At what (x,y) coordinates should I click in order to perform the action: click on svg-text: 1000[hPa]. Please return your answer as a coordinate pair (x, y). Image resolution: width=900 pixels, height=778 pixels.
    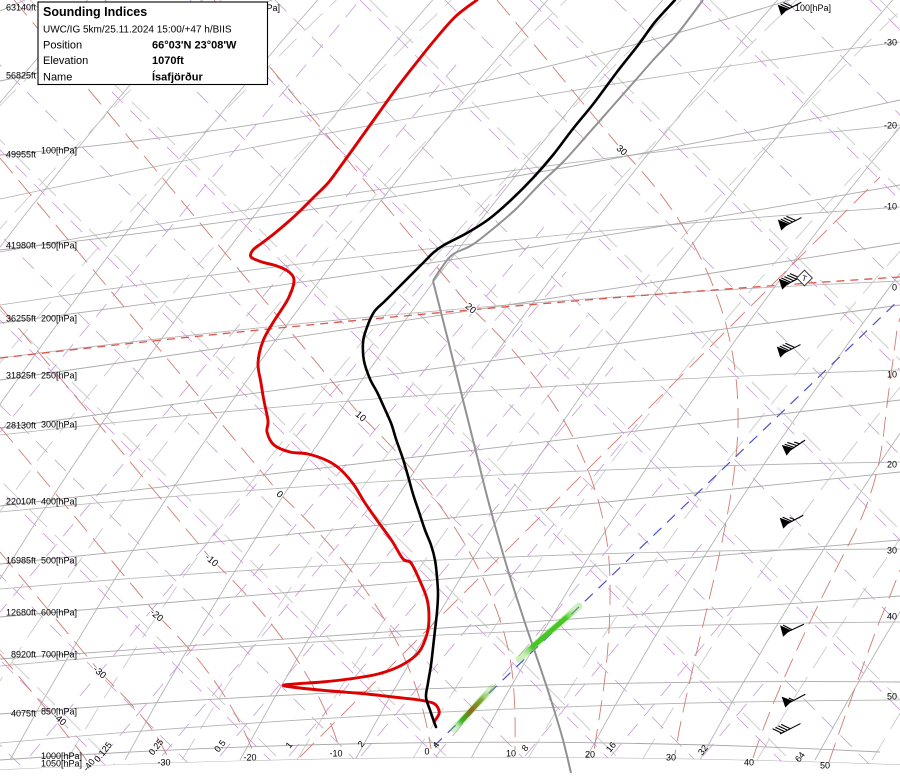
    Looking at the image, I should click on (61, 756).